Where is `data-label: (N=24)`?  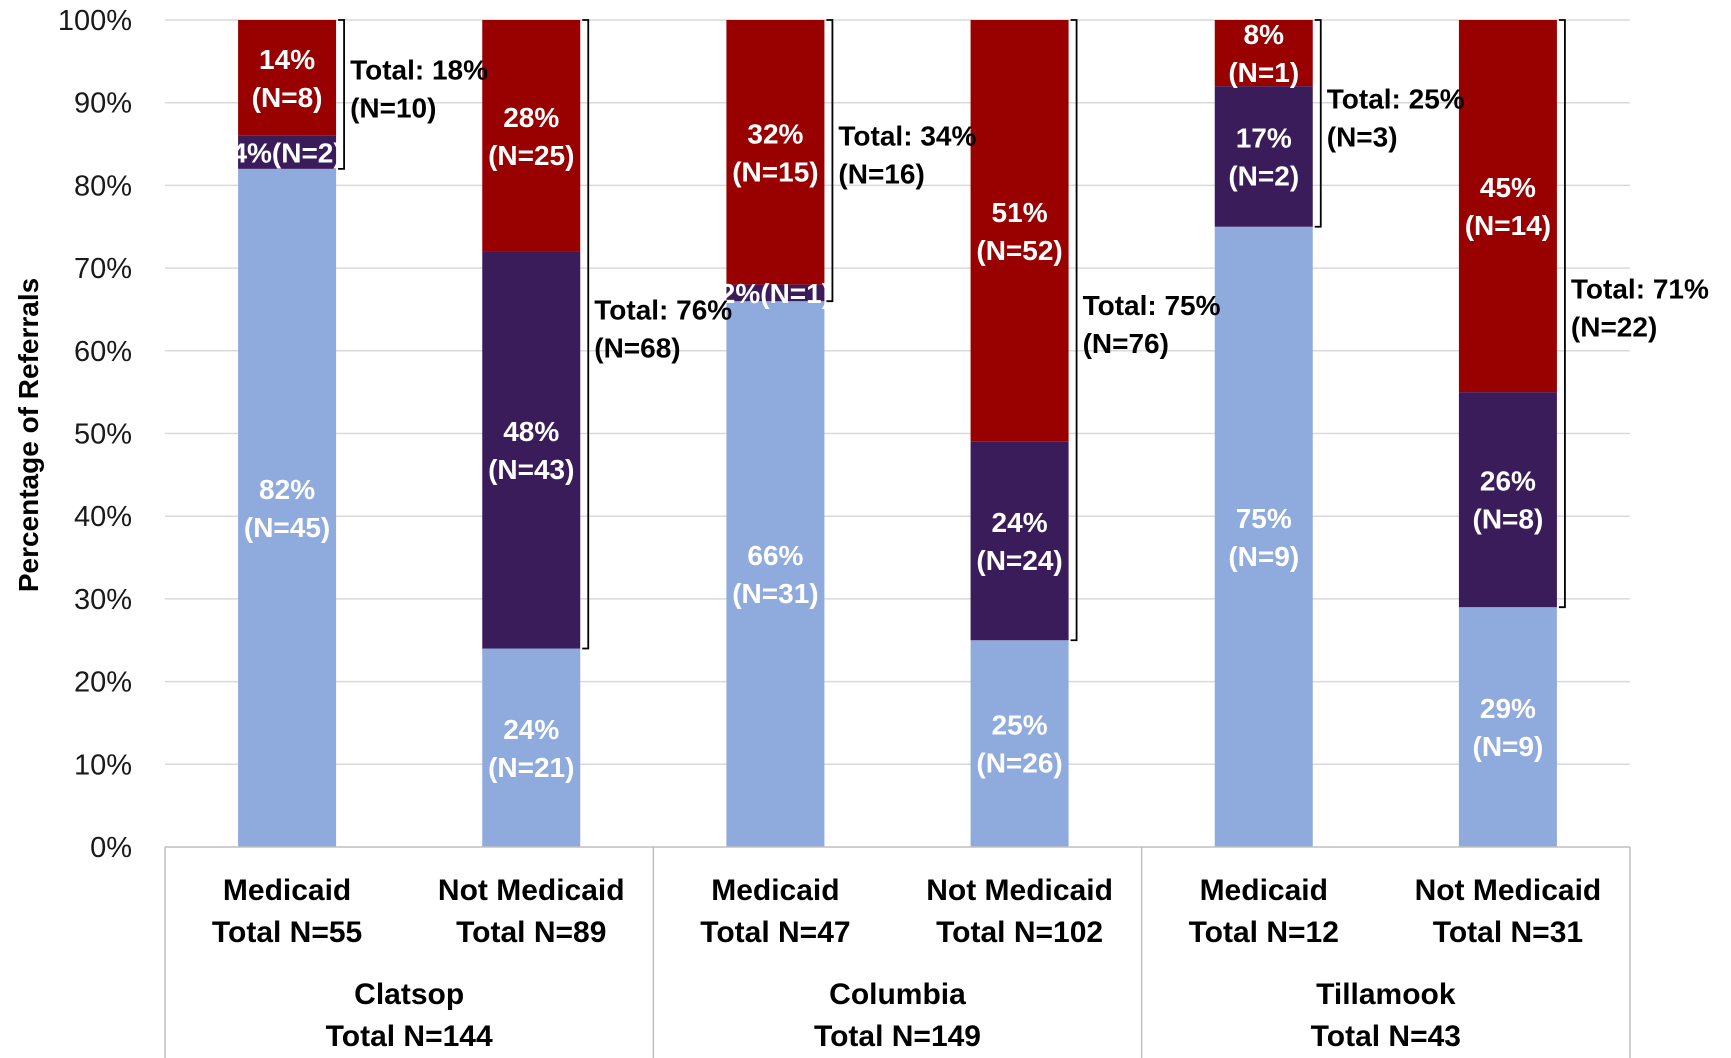
data-label: (N=24) is located at coordinates (1019, 560).